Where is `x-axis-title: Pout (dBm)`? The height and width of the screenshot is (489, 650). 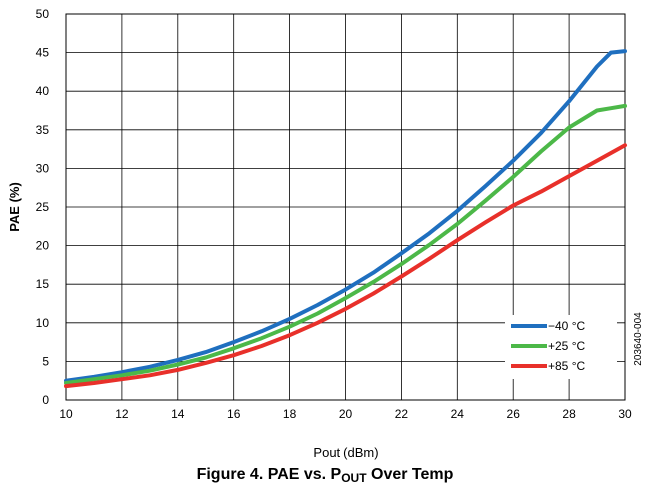
x-axis-title: Pout (dBm) is located at coordinates (345, 452).